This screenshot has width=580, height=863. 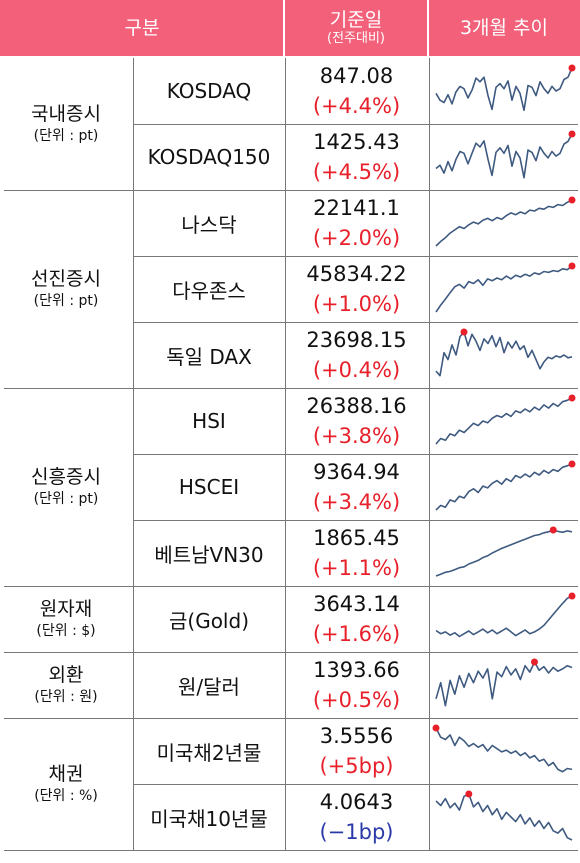 I want to click on item-value: 45834.22, so click(x=356, y=274).